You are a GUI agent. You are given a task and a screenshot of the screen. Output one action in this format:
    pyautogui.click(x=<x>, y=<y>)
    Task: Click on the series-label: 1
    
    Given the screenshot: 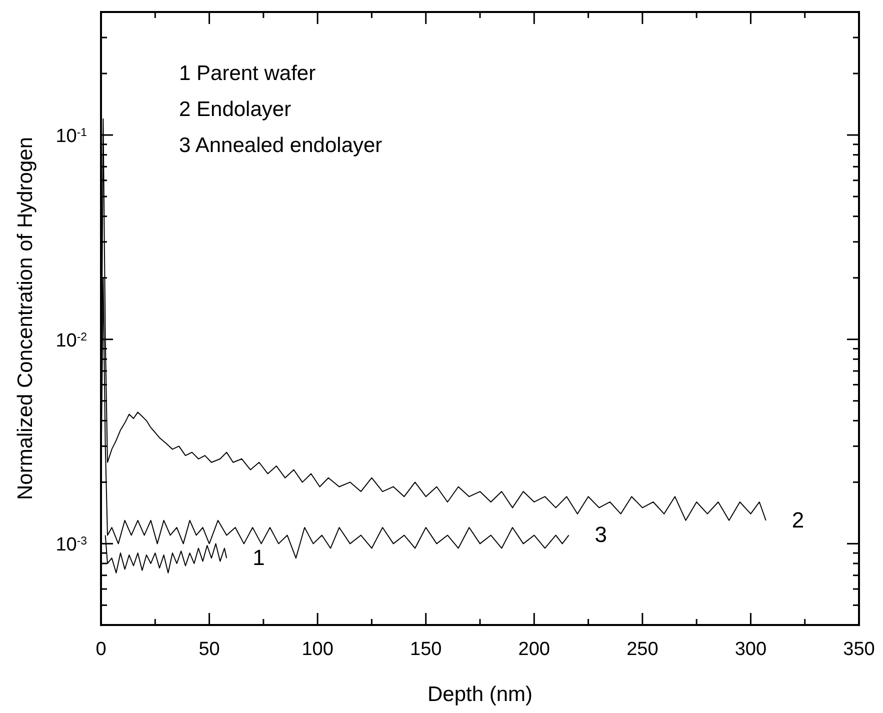 What is the action you would take?
    pyautogui.click(x=258, y=557)
    